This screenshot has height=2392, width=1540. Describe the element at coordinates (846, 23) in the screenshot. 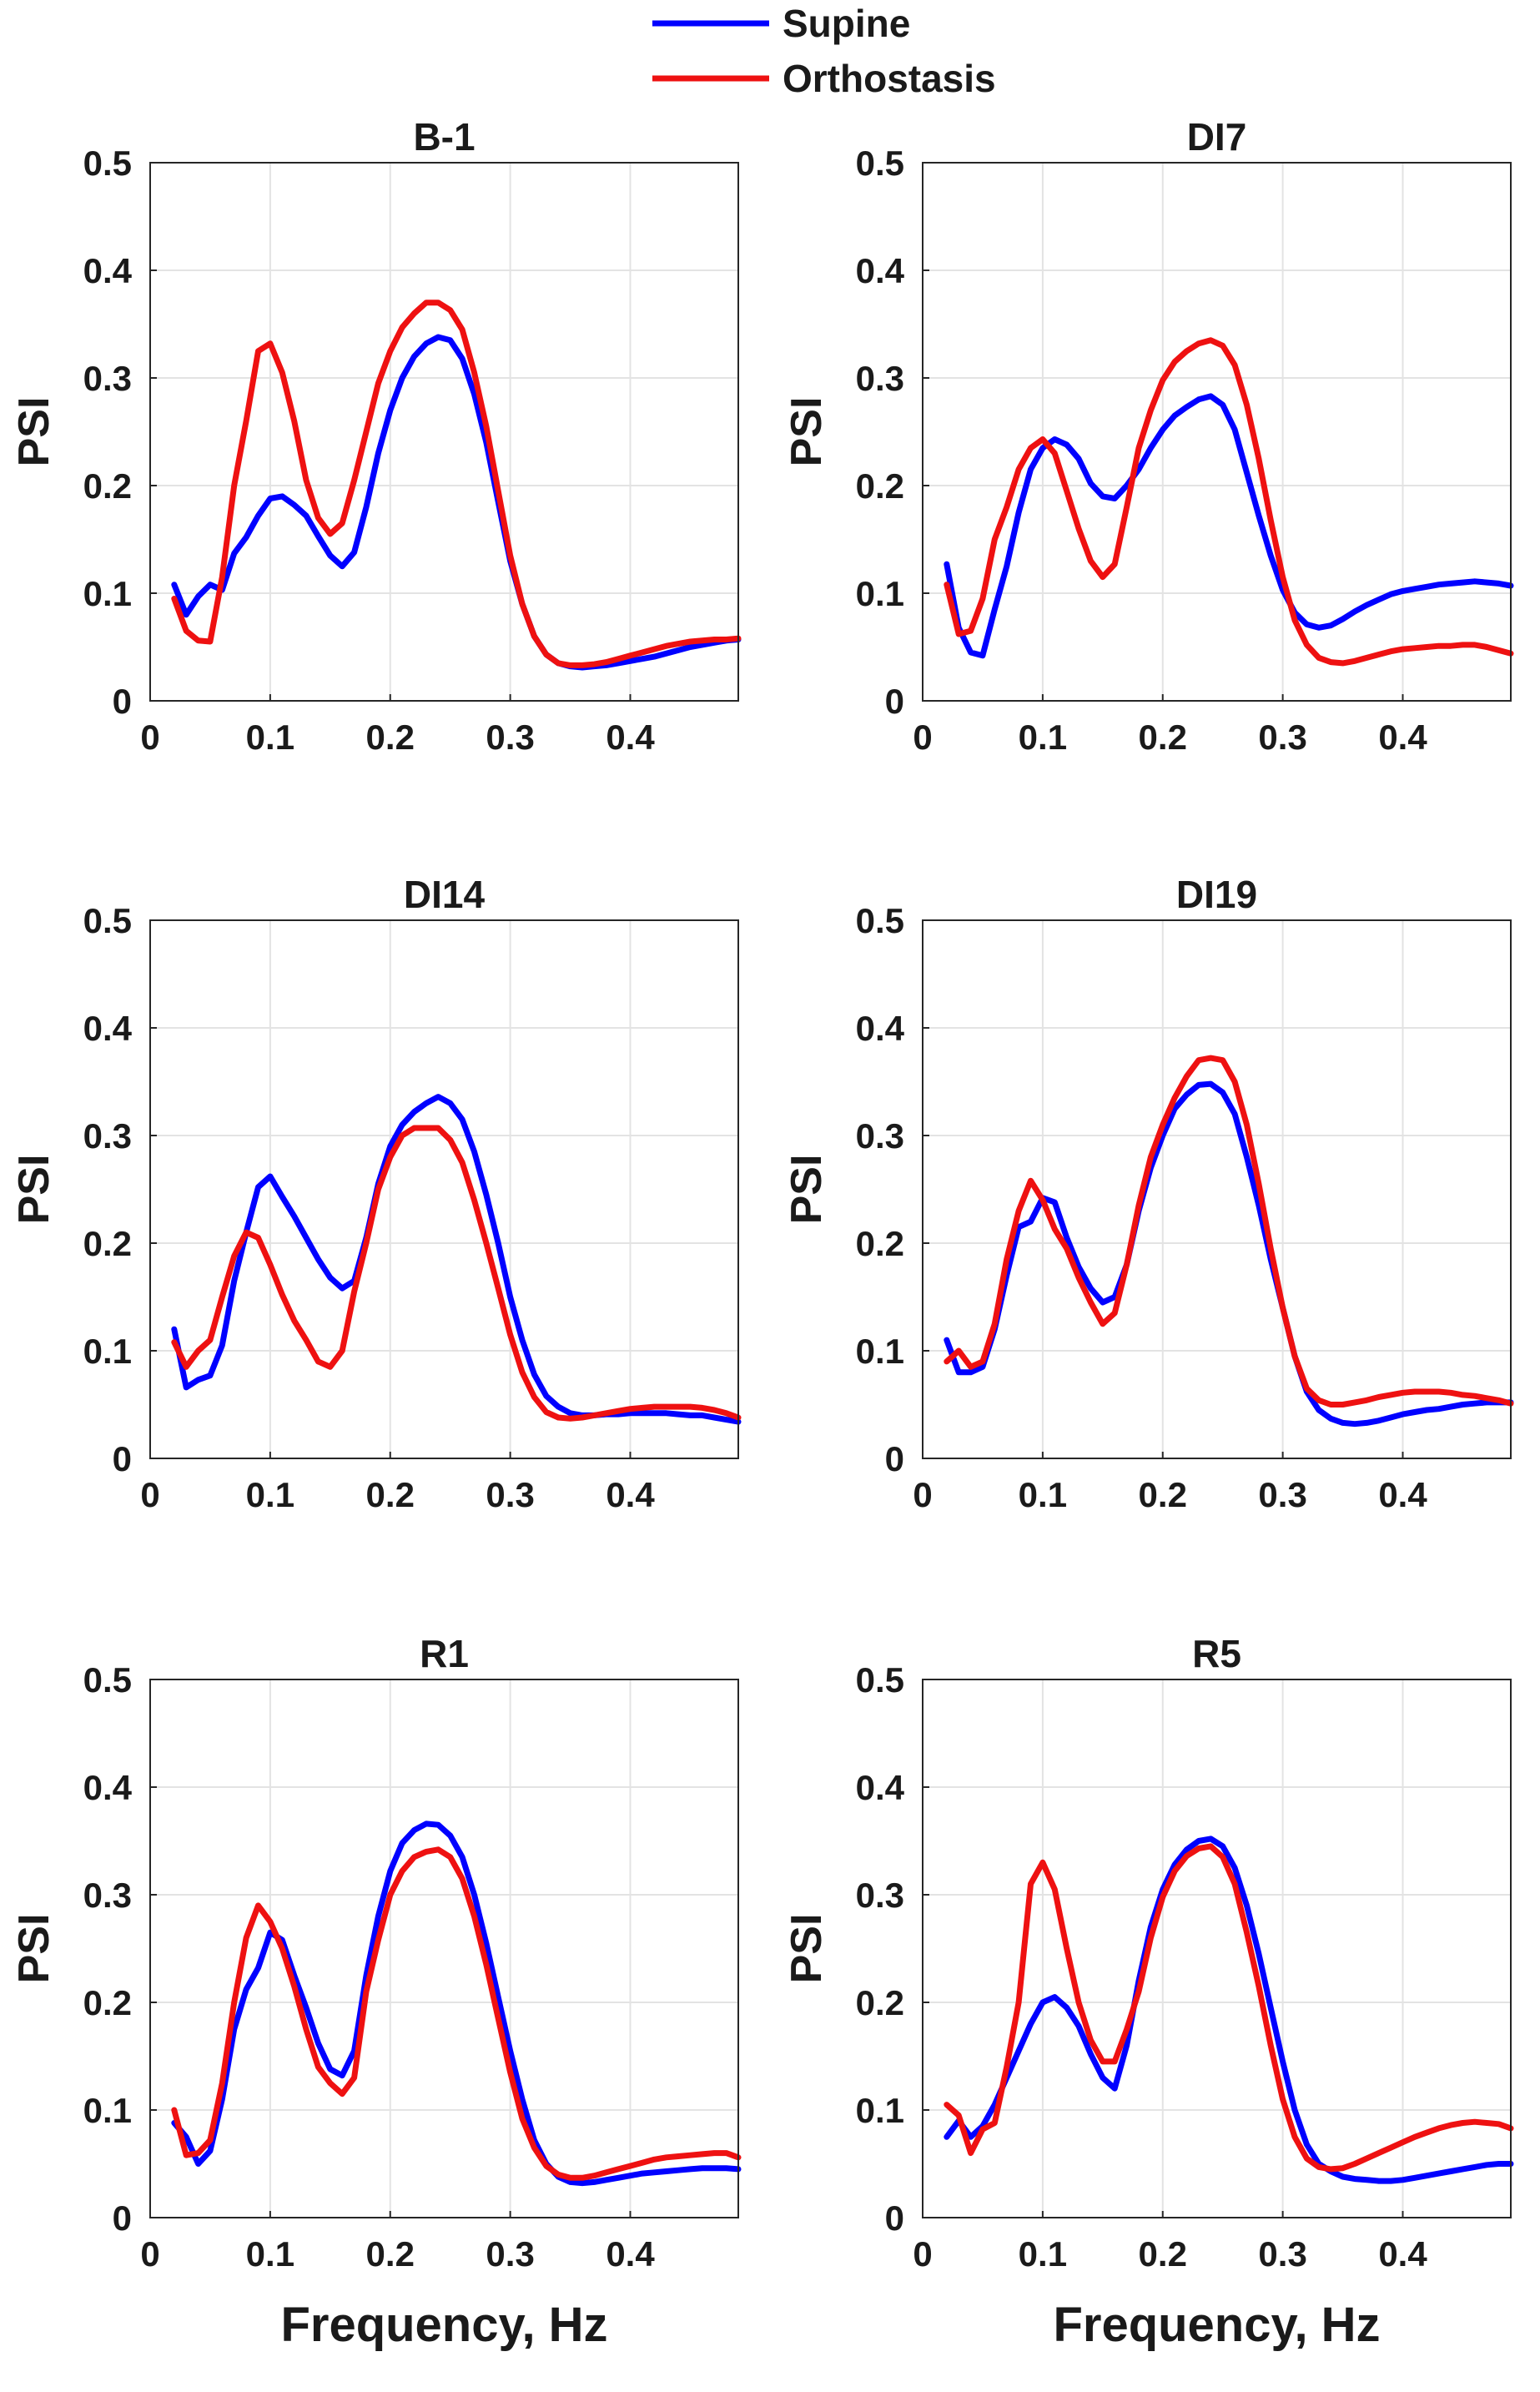

I see `legend-label-supine: Supine` at that location.